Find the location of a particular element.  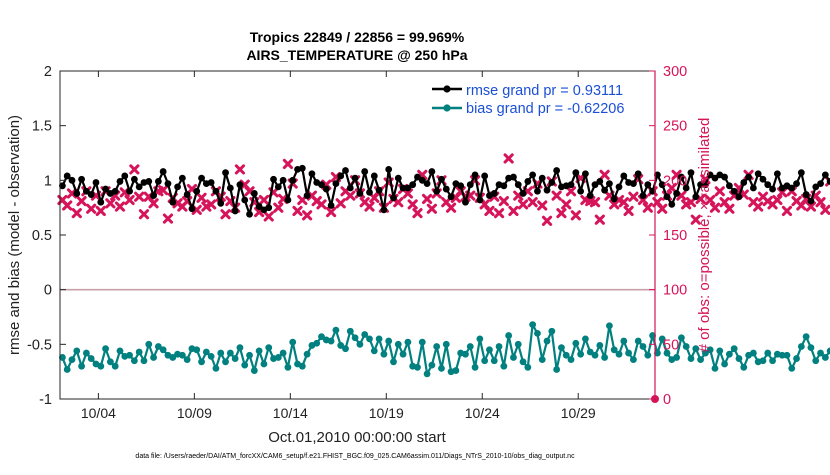

y-left-tick-label: -1 is located at coordinates (45, 400).